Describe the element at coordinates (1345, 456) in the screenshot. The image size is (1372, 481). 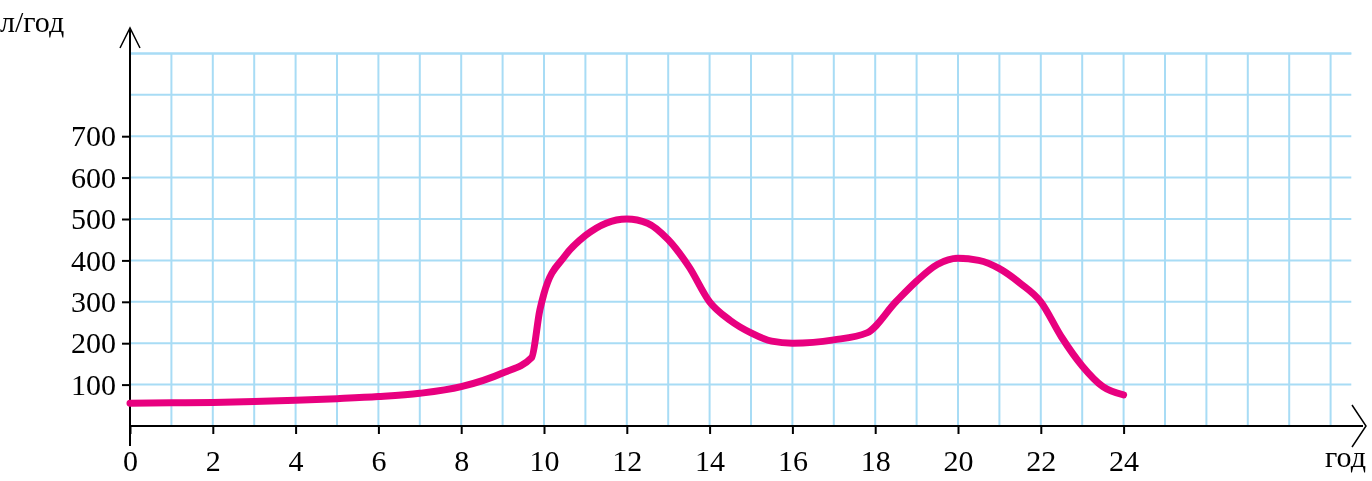
I see `x-axis-title: год` at that location.